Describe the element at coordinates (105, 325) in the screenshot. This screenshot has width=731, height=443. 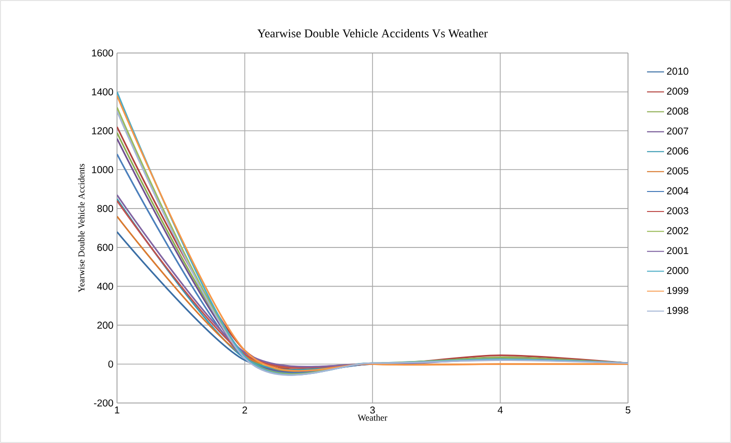
I see `y-tick-label: 200` at that location.